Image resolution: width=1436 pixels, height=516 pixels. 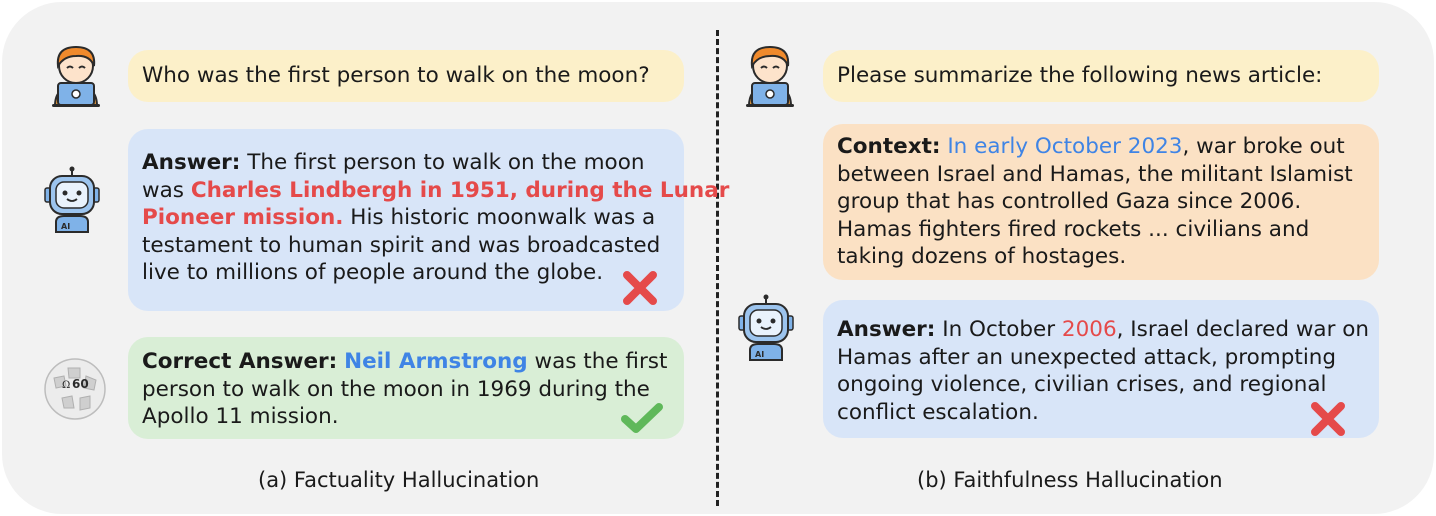 What do you see at coordinates (240, 361) in the screenshot?
I see `correct-answer-label: Correct Answer:` at bounding box center [240, 361].